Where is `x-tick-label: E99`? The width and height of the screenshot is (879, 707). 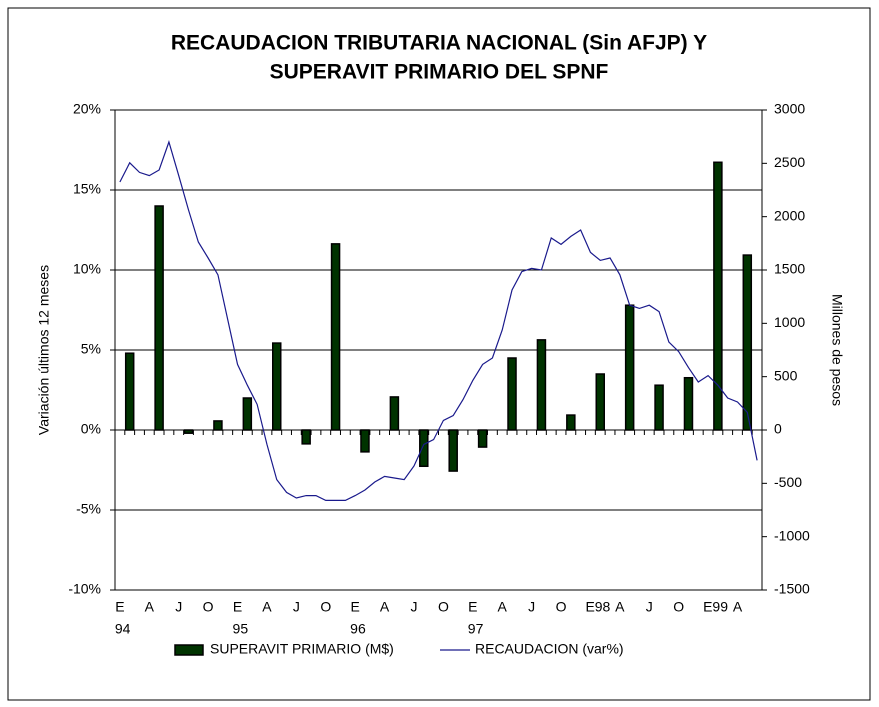 x-tick-label: E99 is located at coordinates (715, 607).